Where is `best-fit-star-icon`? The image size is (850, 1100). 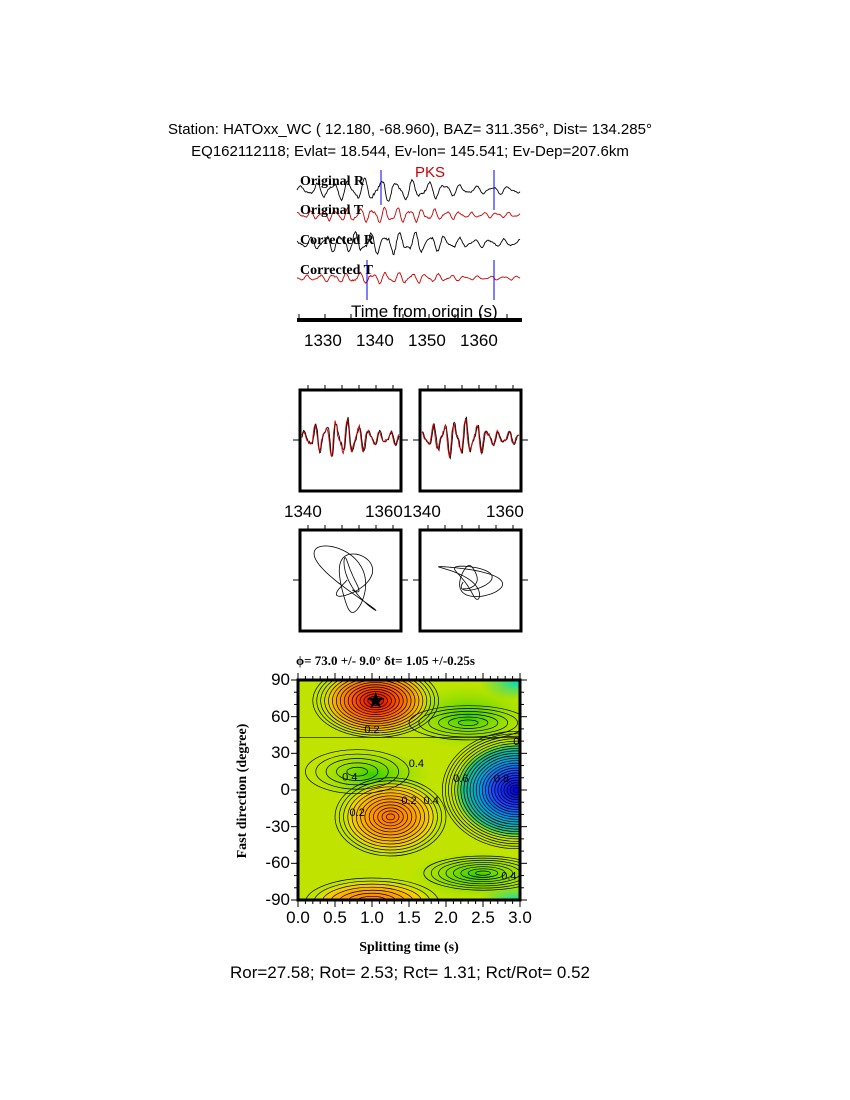
best-fit-star-icon is located at coordinates (376, 700).